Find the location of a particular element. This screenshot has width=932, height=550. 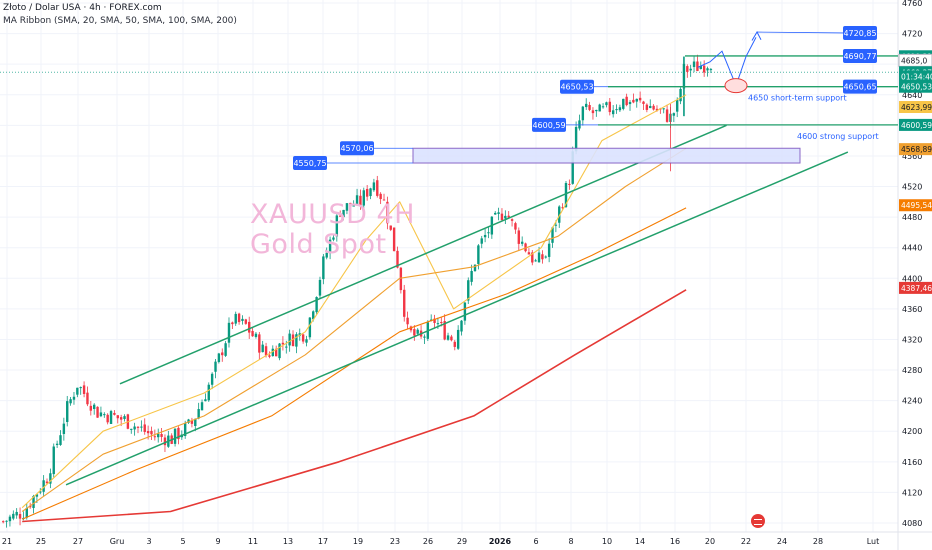

x-tick-label: 6 is located at coordinates (535, 541).